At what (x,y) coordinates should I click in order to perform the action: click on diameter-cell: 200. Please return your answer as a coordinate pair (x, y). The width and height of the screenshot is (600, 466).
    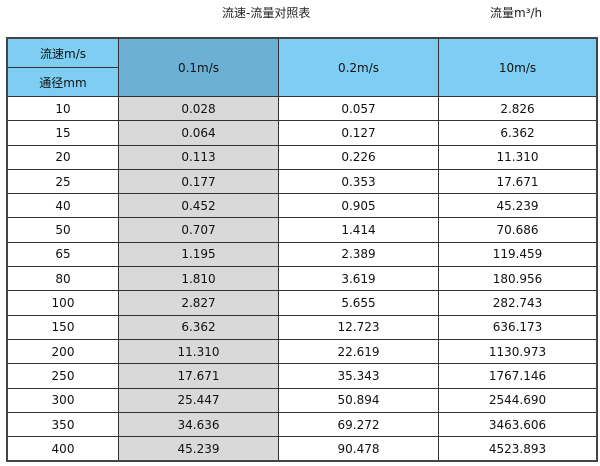
    Looking at the image, I should click on (62, 351).